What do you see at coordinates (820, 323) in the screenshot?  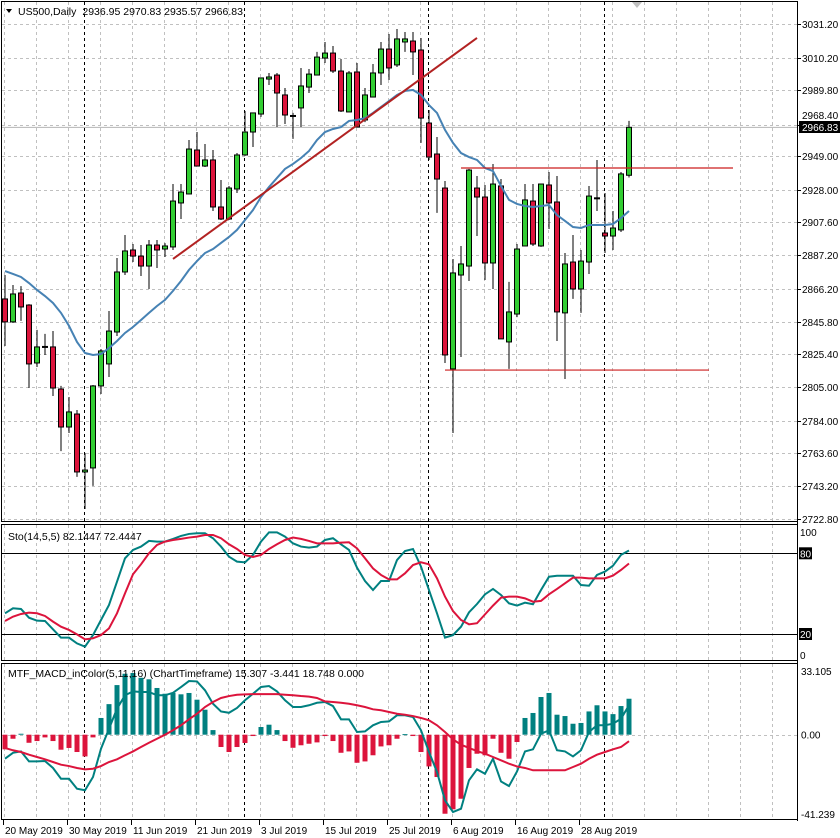 I see `price-tick-label: 2845.80` at bounding box center [820, 323].